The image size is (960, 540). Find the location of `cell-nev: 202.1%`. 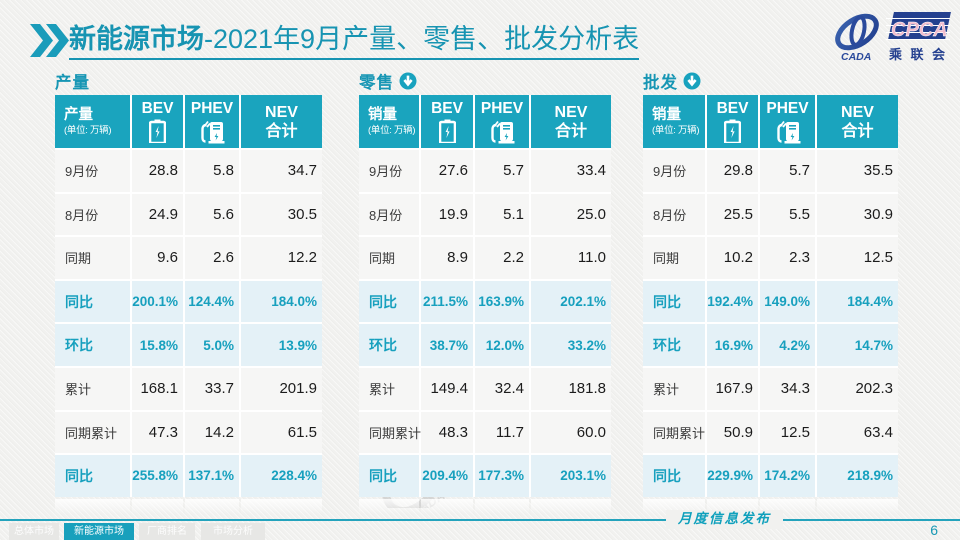

cell-nev: 202.1% is located at coordinates (571, 301).